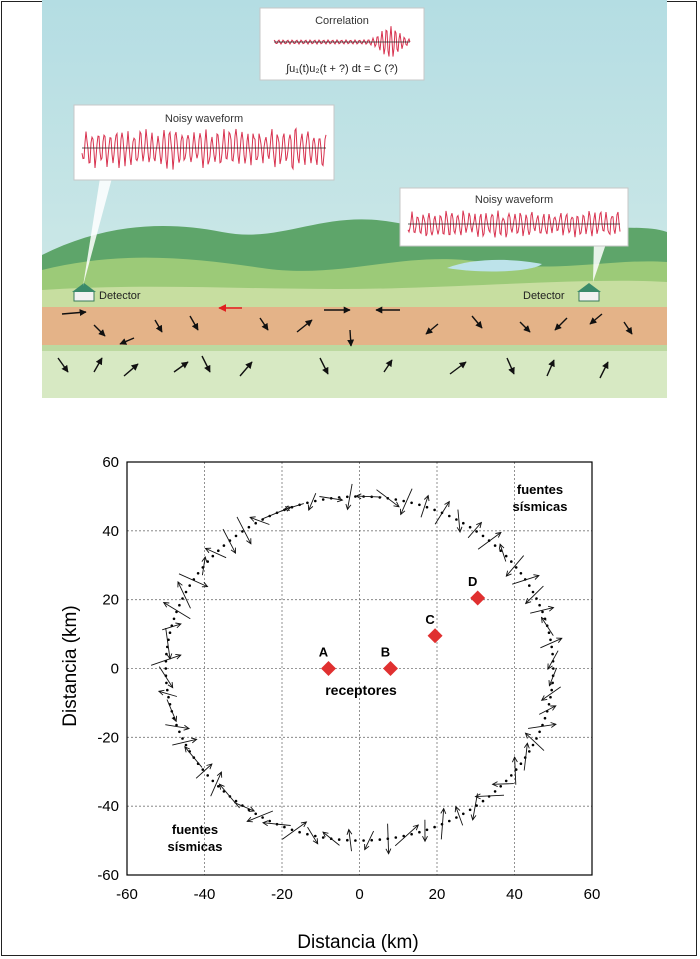 Image resolution: width=700 pixels, height=959 pixels. What do you see at coordinates (97, 232) in the screenshot?
I see `left-callout-pointer` at bounding box center [97, 232].